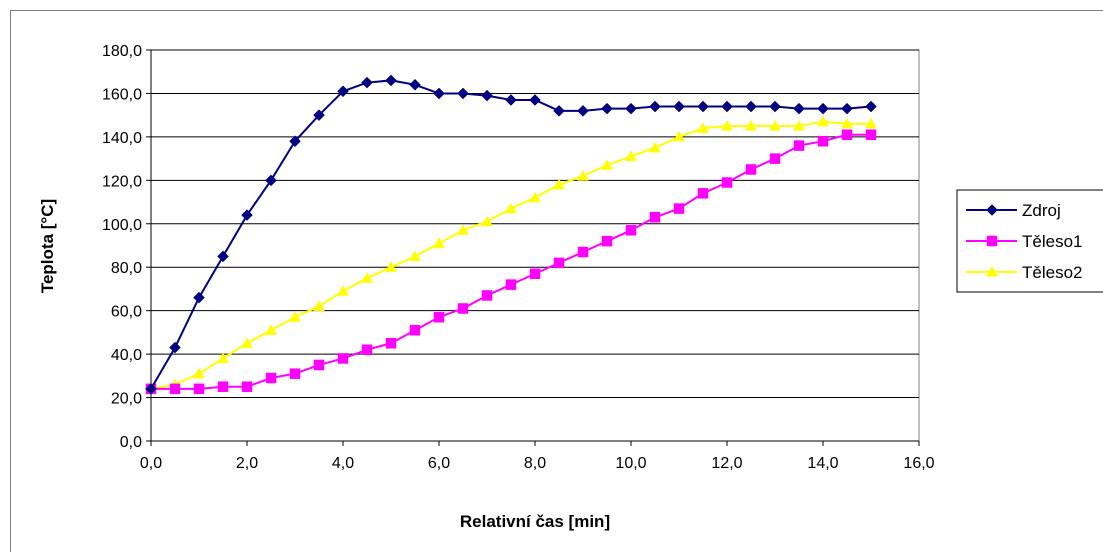 This screenshot has width=1103, height=553. I want to click on y-axis-title: Teplota [°C], so click(47, 246).